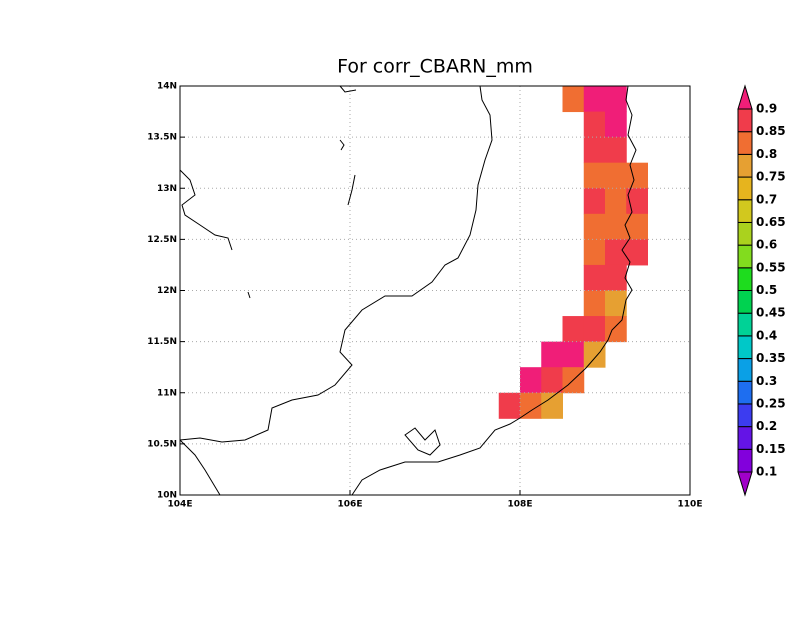  Describe the element at coordinates (167, 87) in the screenshot. I see `y-tick-label: 14N` at that location.